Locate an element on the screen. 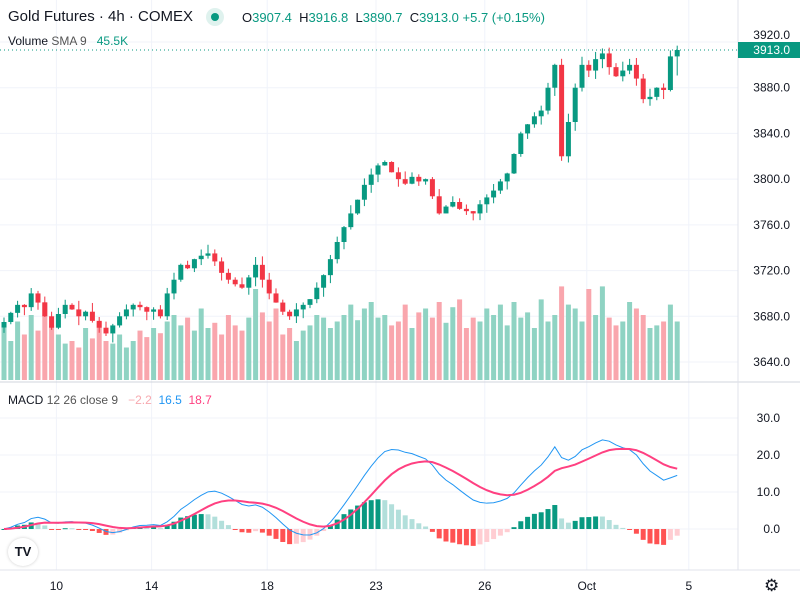  tradingview-logo-icon: TV is located at coordinates (23, 552).